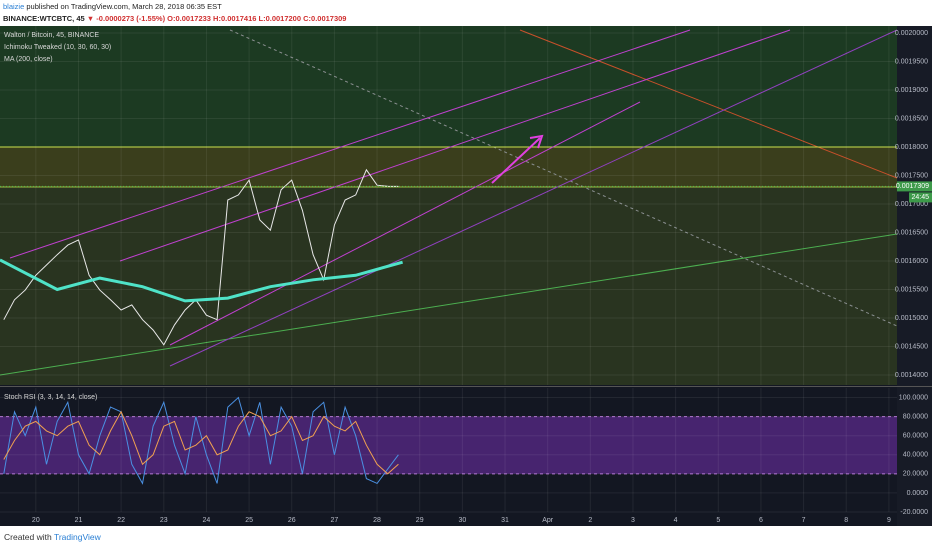 The width and height of the screenshot is (932, 550). Describe the element at coordinates (911, 318) in the screenshot. I see `y-tick-label: 0.0015000` at that location.